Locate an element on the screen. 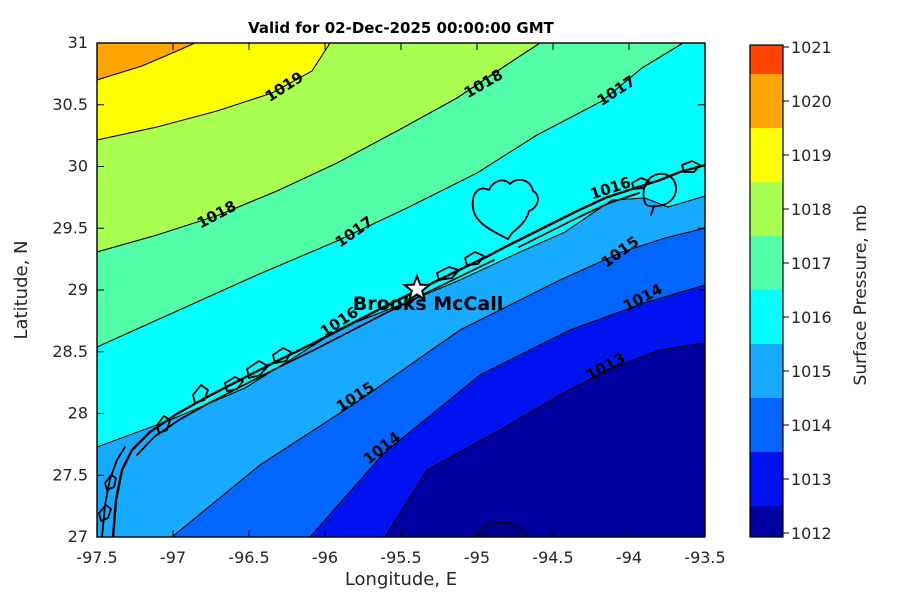 This screenshot has width=900, height=600. colorbar-tick-label: 1019 is located at coordinates (811, 155).